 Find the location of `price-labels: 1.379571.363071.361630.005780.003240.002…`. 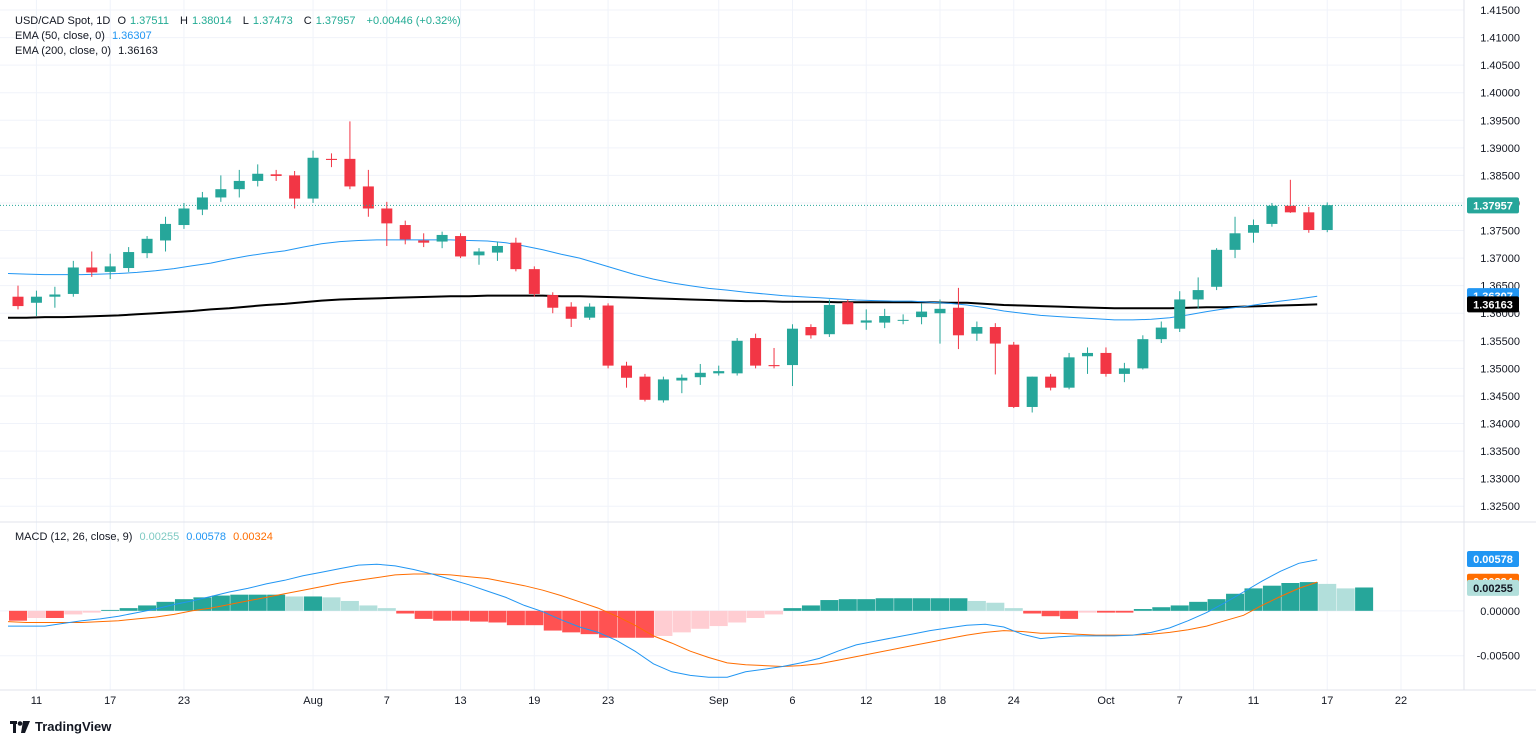

price-labels: 1.379571.363071.361630.005780.003240.002… is located at coordinates (1493, 396).